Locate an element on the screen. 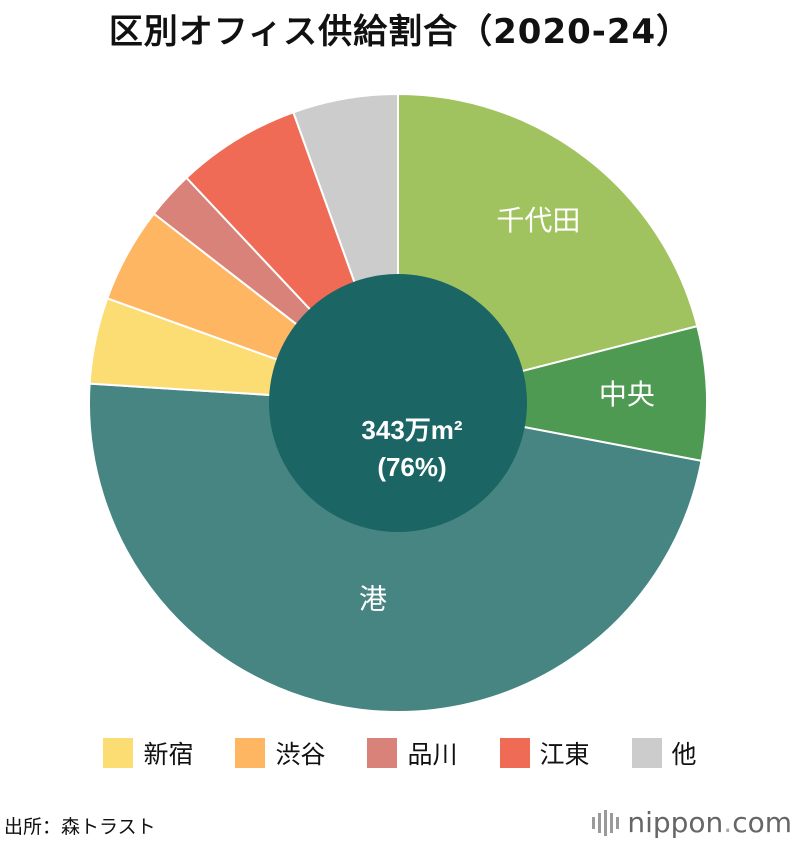  legend-label: 江東 is located at coordinates (564, 754).